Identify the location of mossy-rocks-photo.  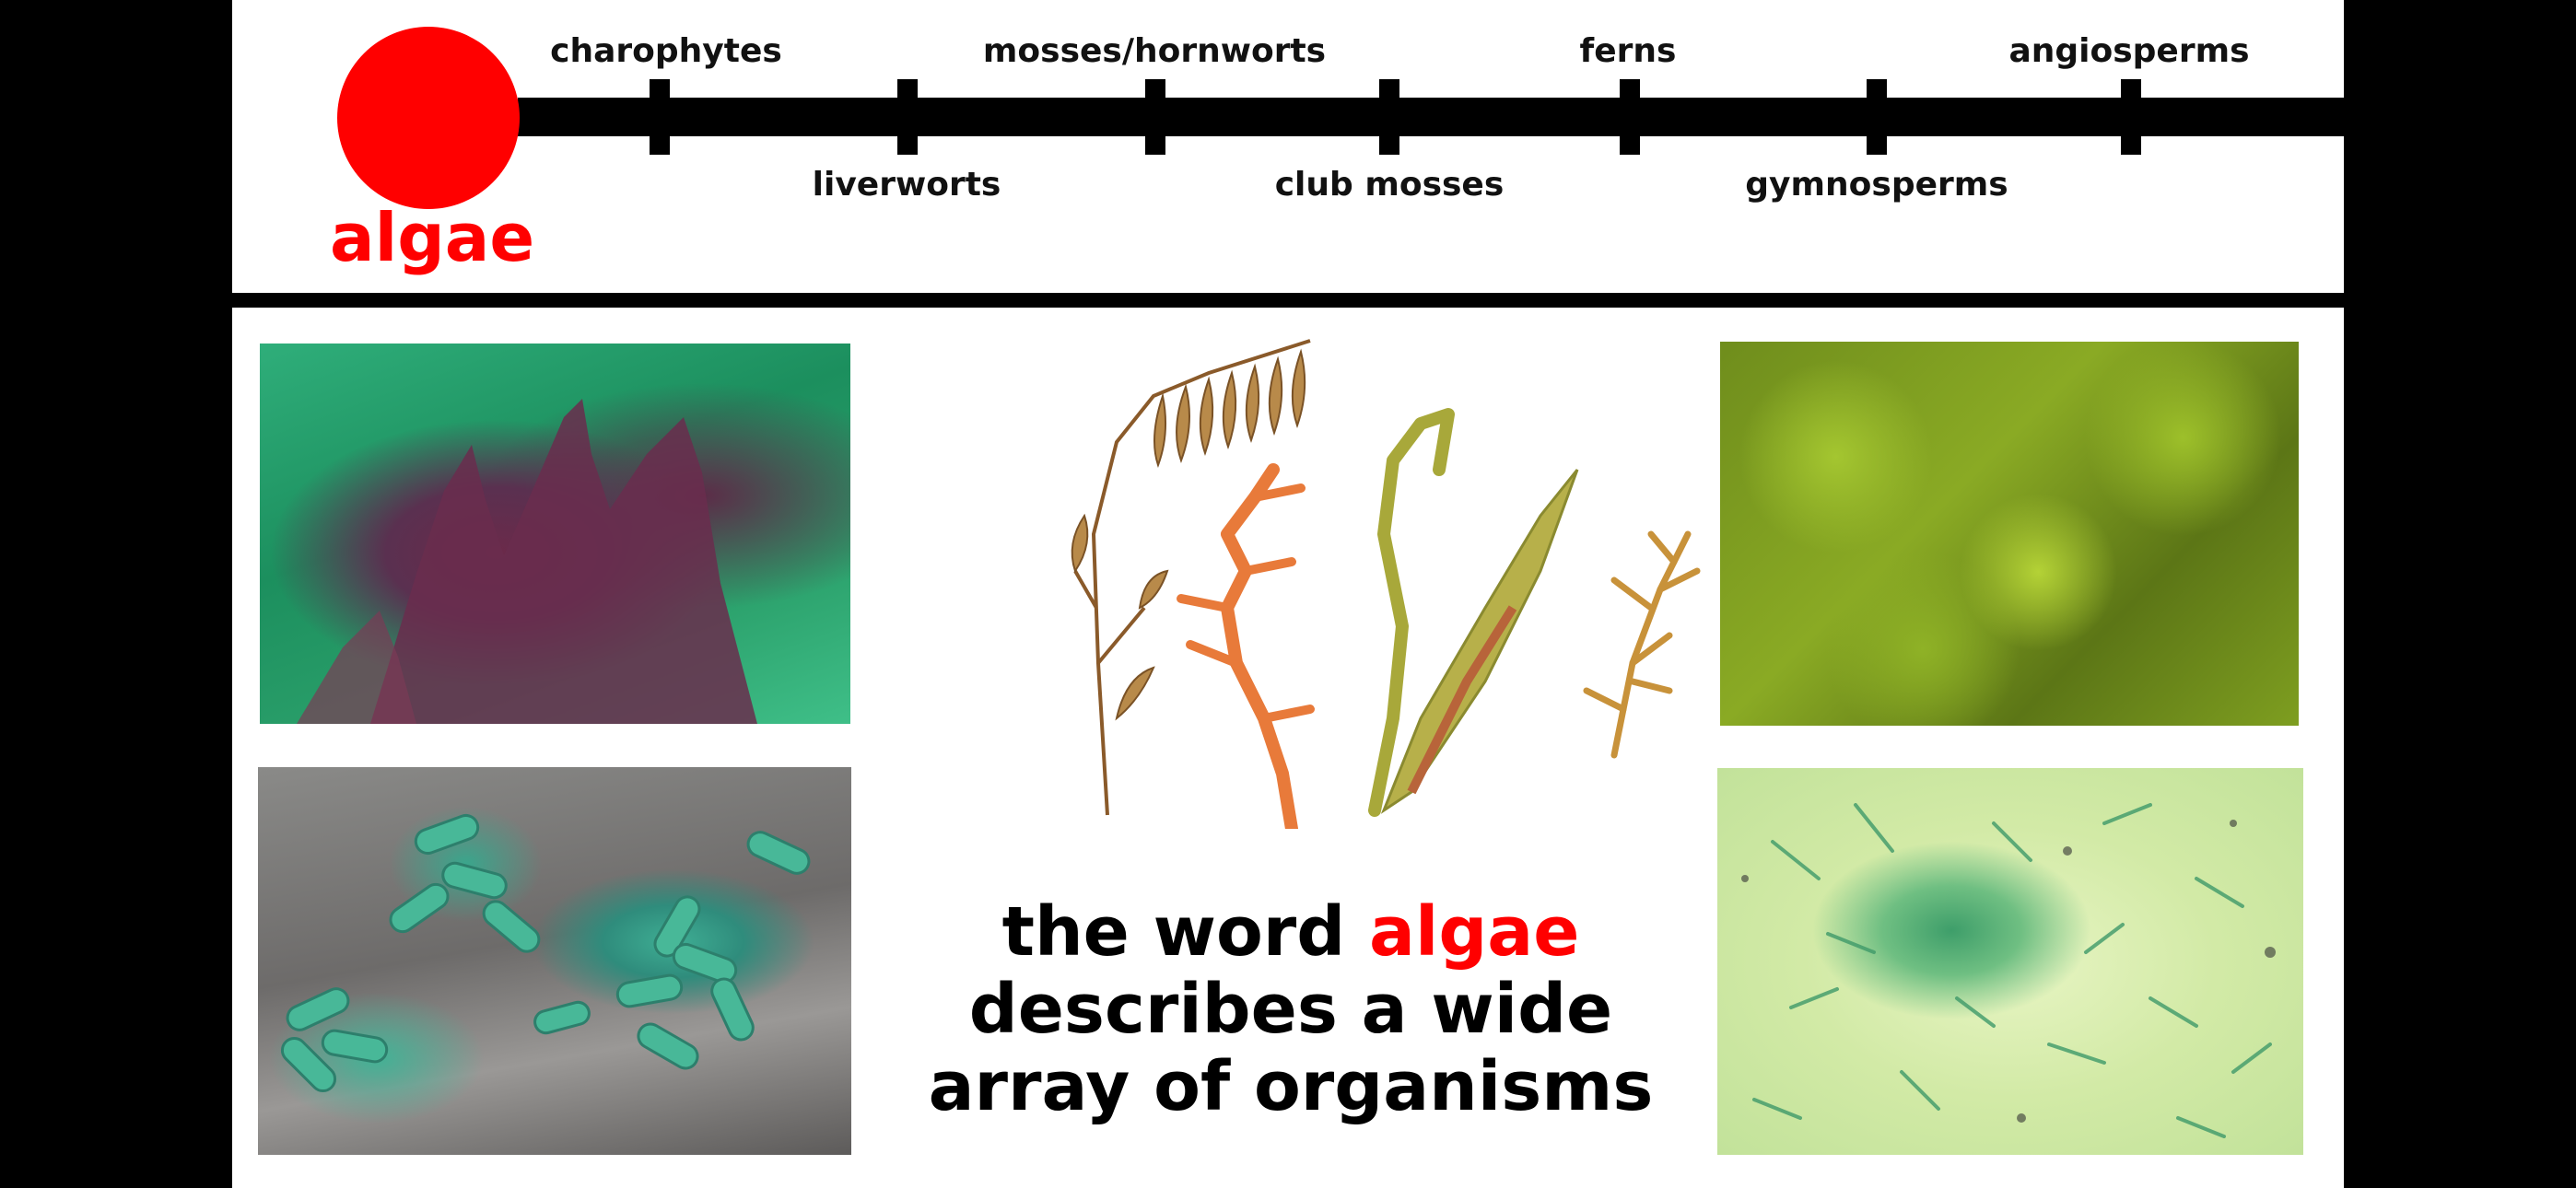
(2009, 534).